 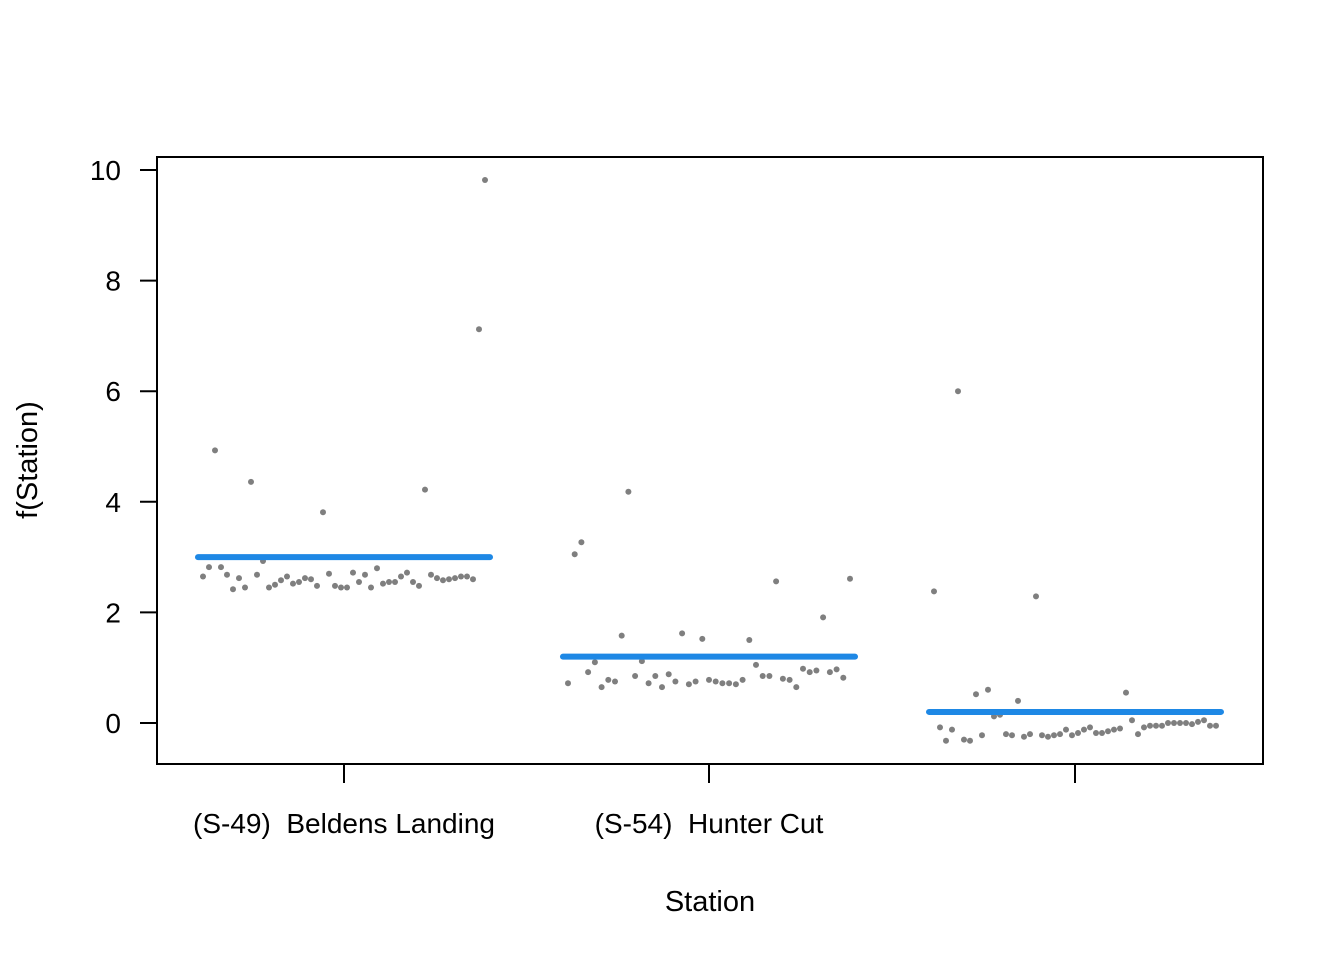 I want to click on x-tick-label: (S-54) Hunter Cut, so click(x=709, y=823).